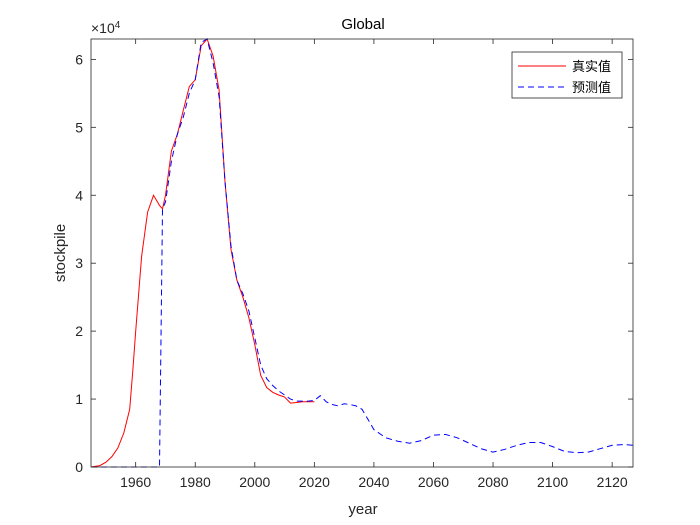  Describe the element at coordinates (60, 253) in the screenshot. I see `y-axis-label: stockpile` at that location.